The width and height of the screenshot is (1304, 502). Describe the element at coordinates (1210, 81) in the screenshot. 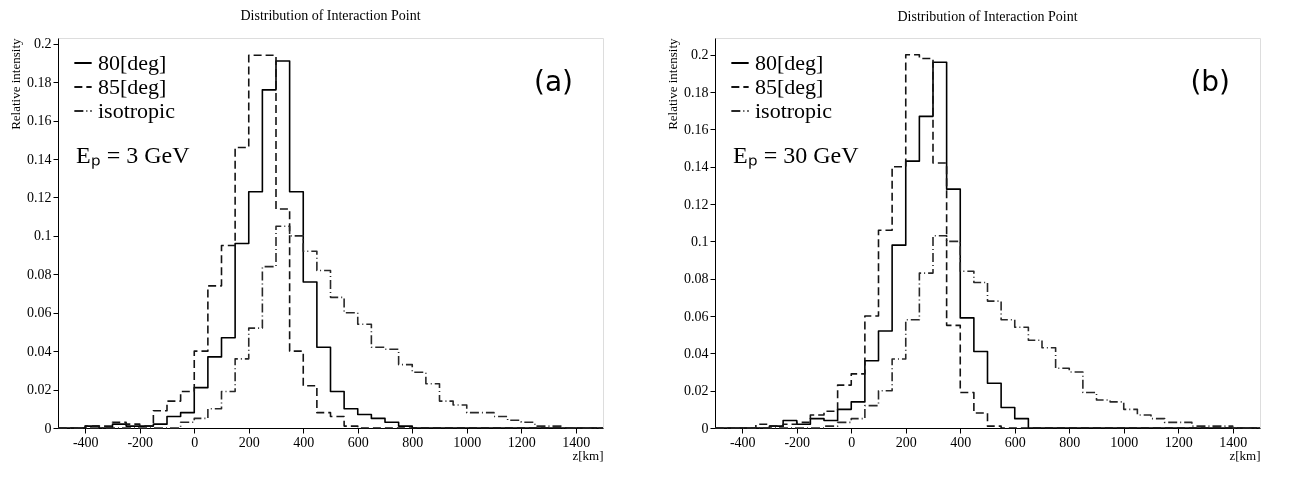

I see `annotation: (b)` at that location.